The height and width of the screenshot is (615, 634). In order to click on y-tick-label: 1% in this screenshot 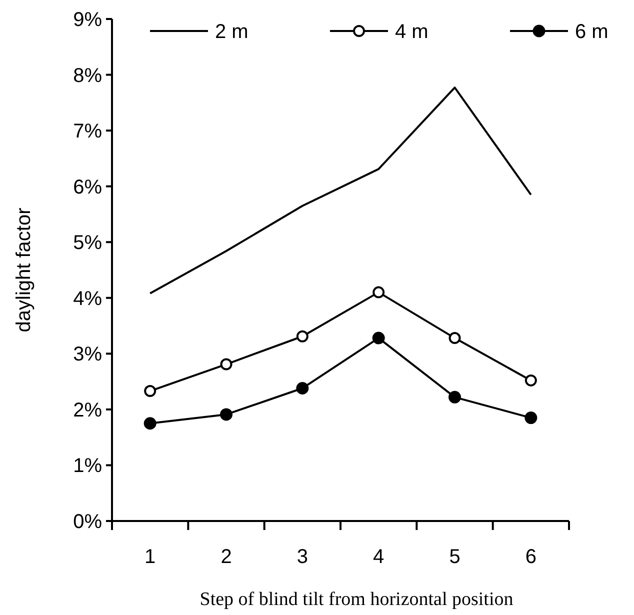, I will do `click(87, 466)`.